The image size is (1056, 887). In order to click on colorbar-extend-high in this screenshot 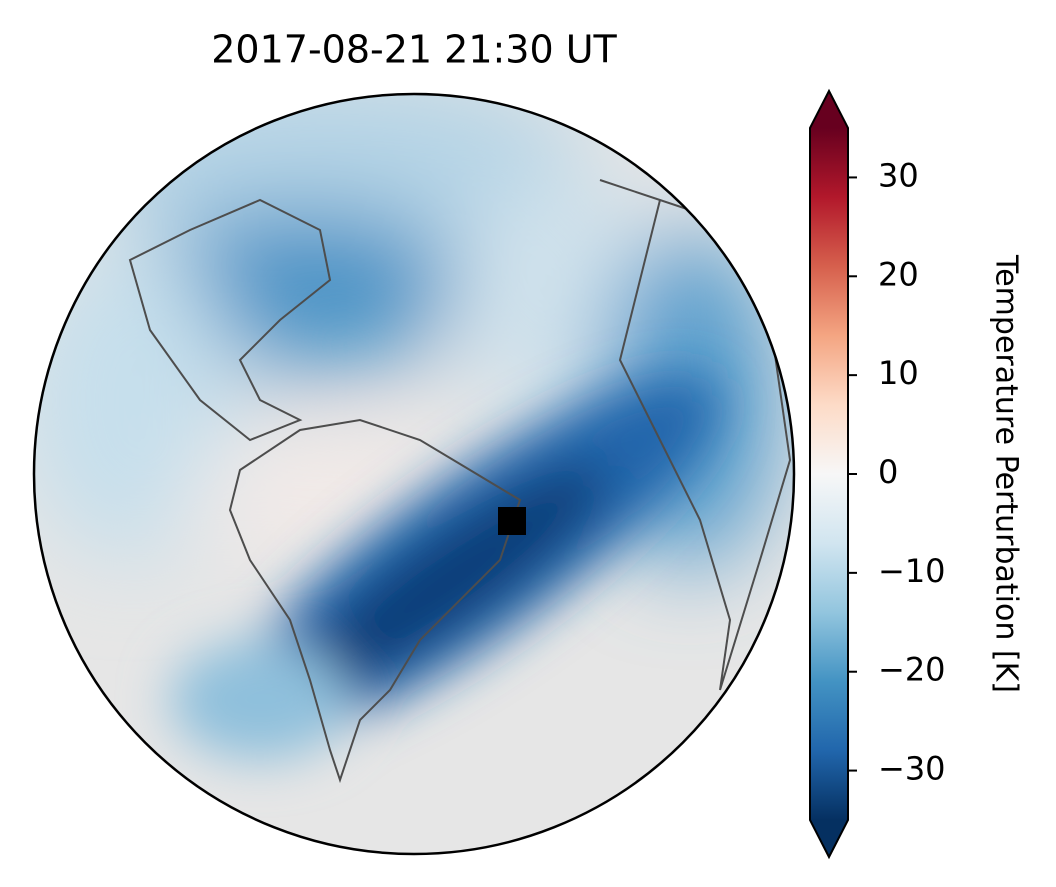, I will do `click(829, 109)`.